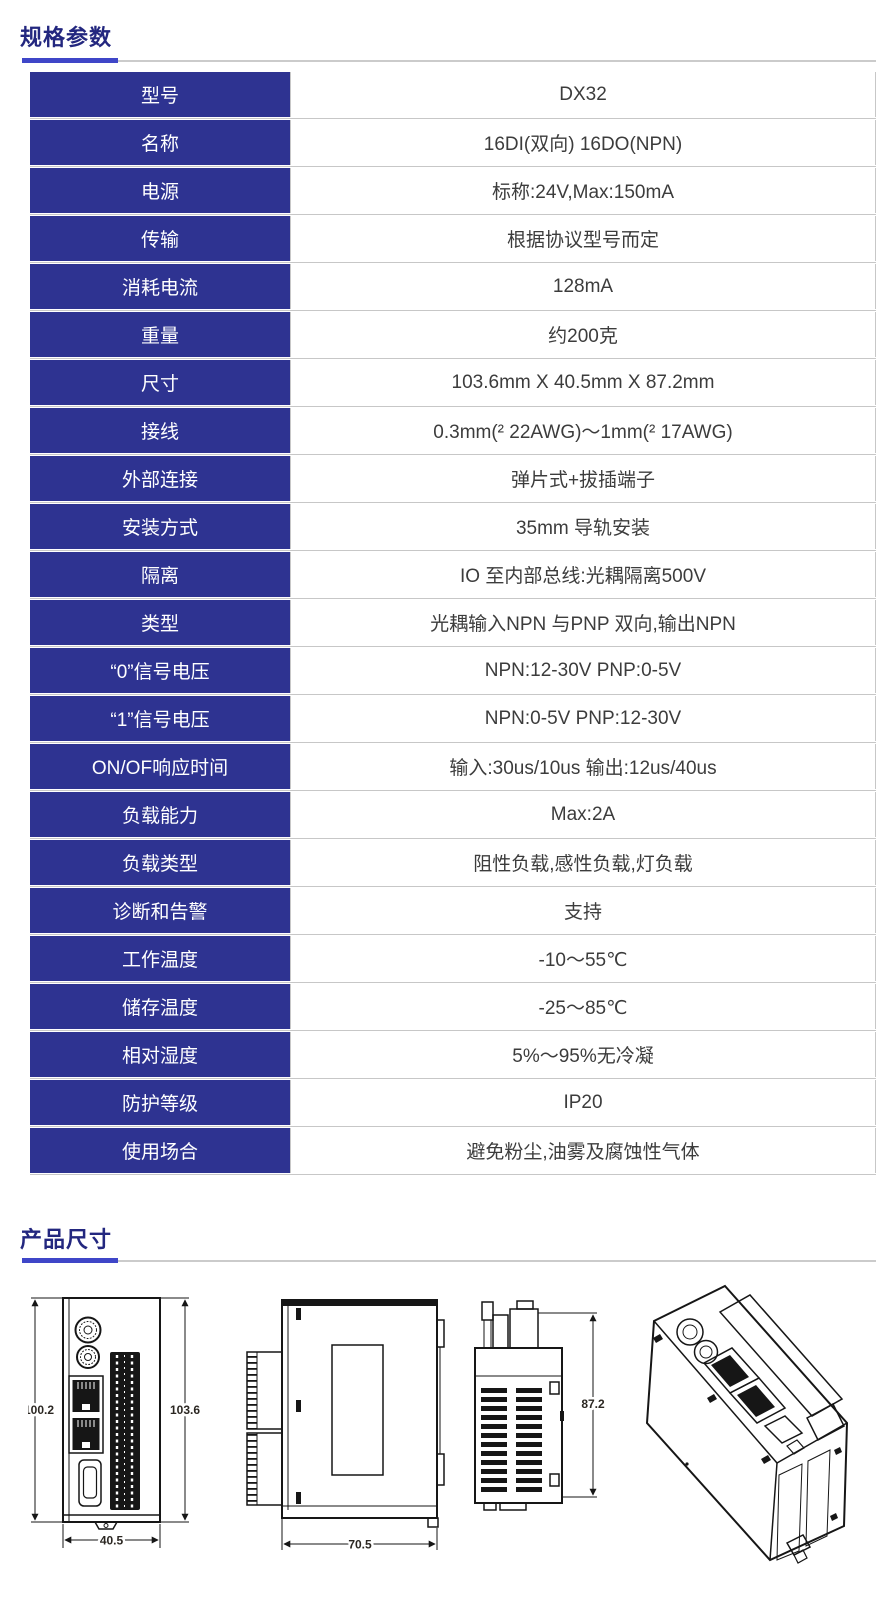 Image resolution: width=891 pixels, height=1603 pixels. What do you see at coordinates (583, 670) in the screenshot?
I see `spec-value-cell: NPN:12-30V PNP:0-5V` at bounding box center [583, 670].